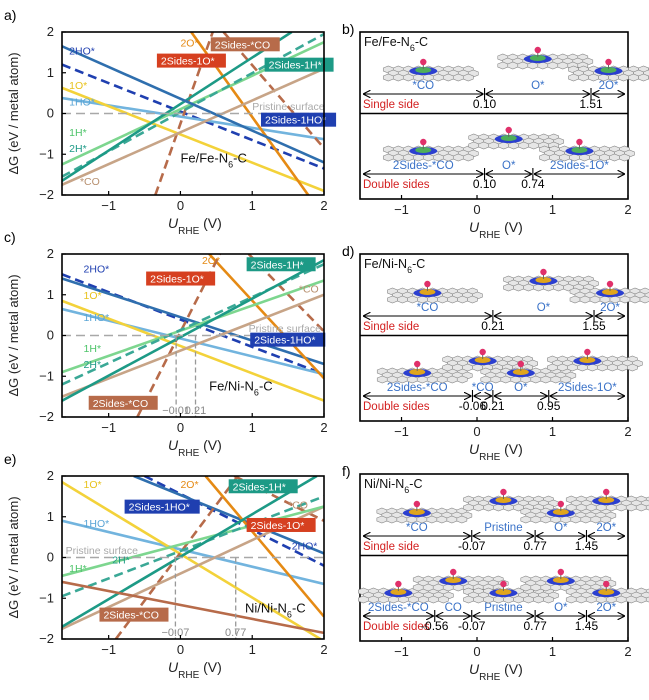  Describe the element at coordinates (93, 365) in the screenshot. I see `series-label: 2H*` at that location.